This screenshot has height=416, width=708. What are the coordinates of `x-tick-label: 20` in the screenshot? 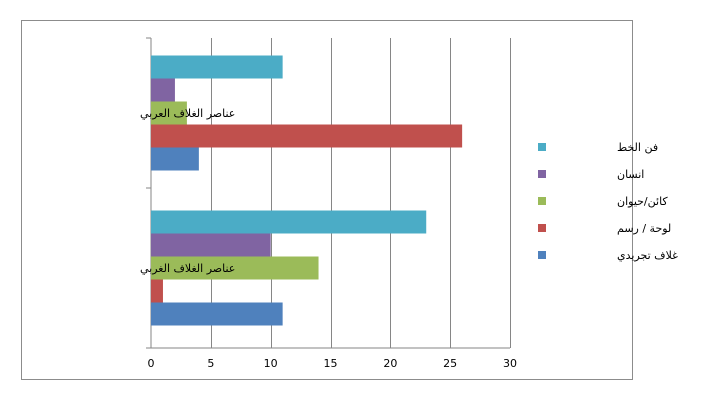 It's located at (390, 363).